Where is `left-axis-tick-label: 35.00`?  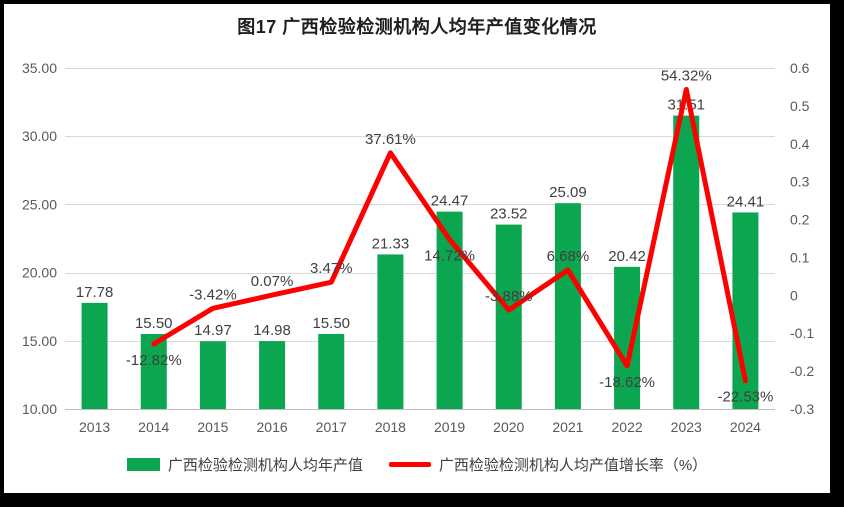
left-axis-tick-label: 35.00 is located at coordinates (39, 68).